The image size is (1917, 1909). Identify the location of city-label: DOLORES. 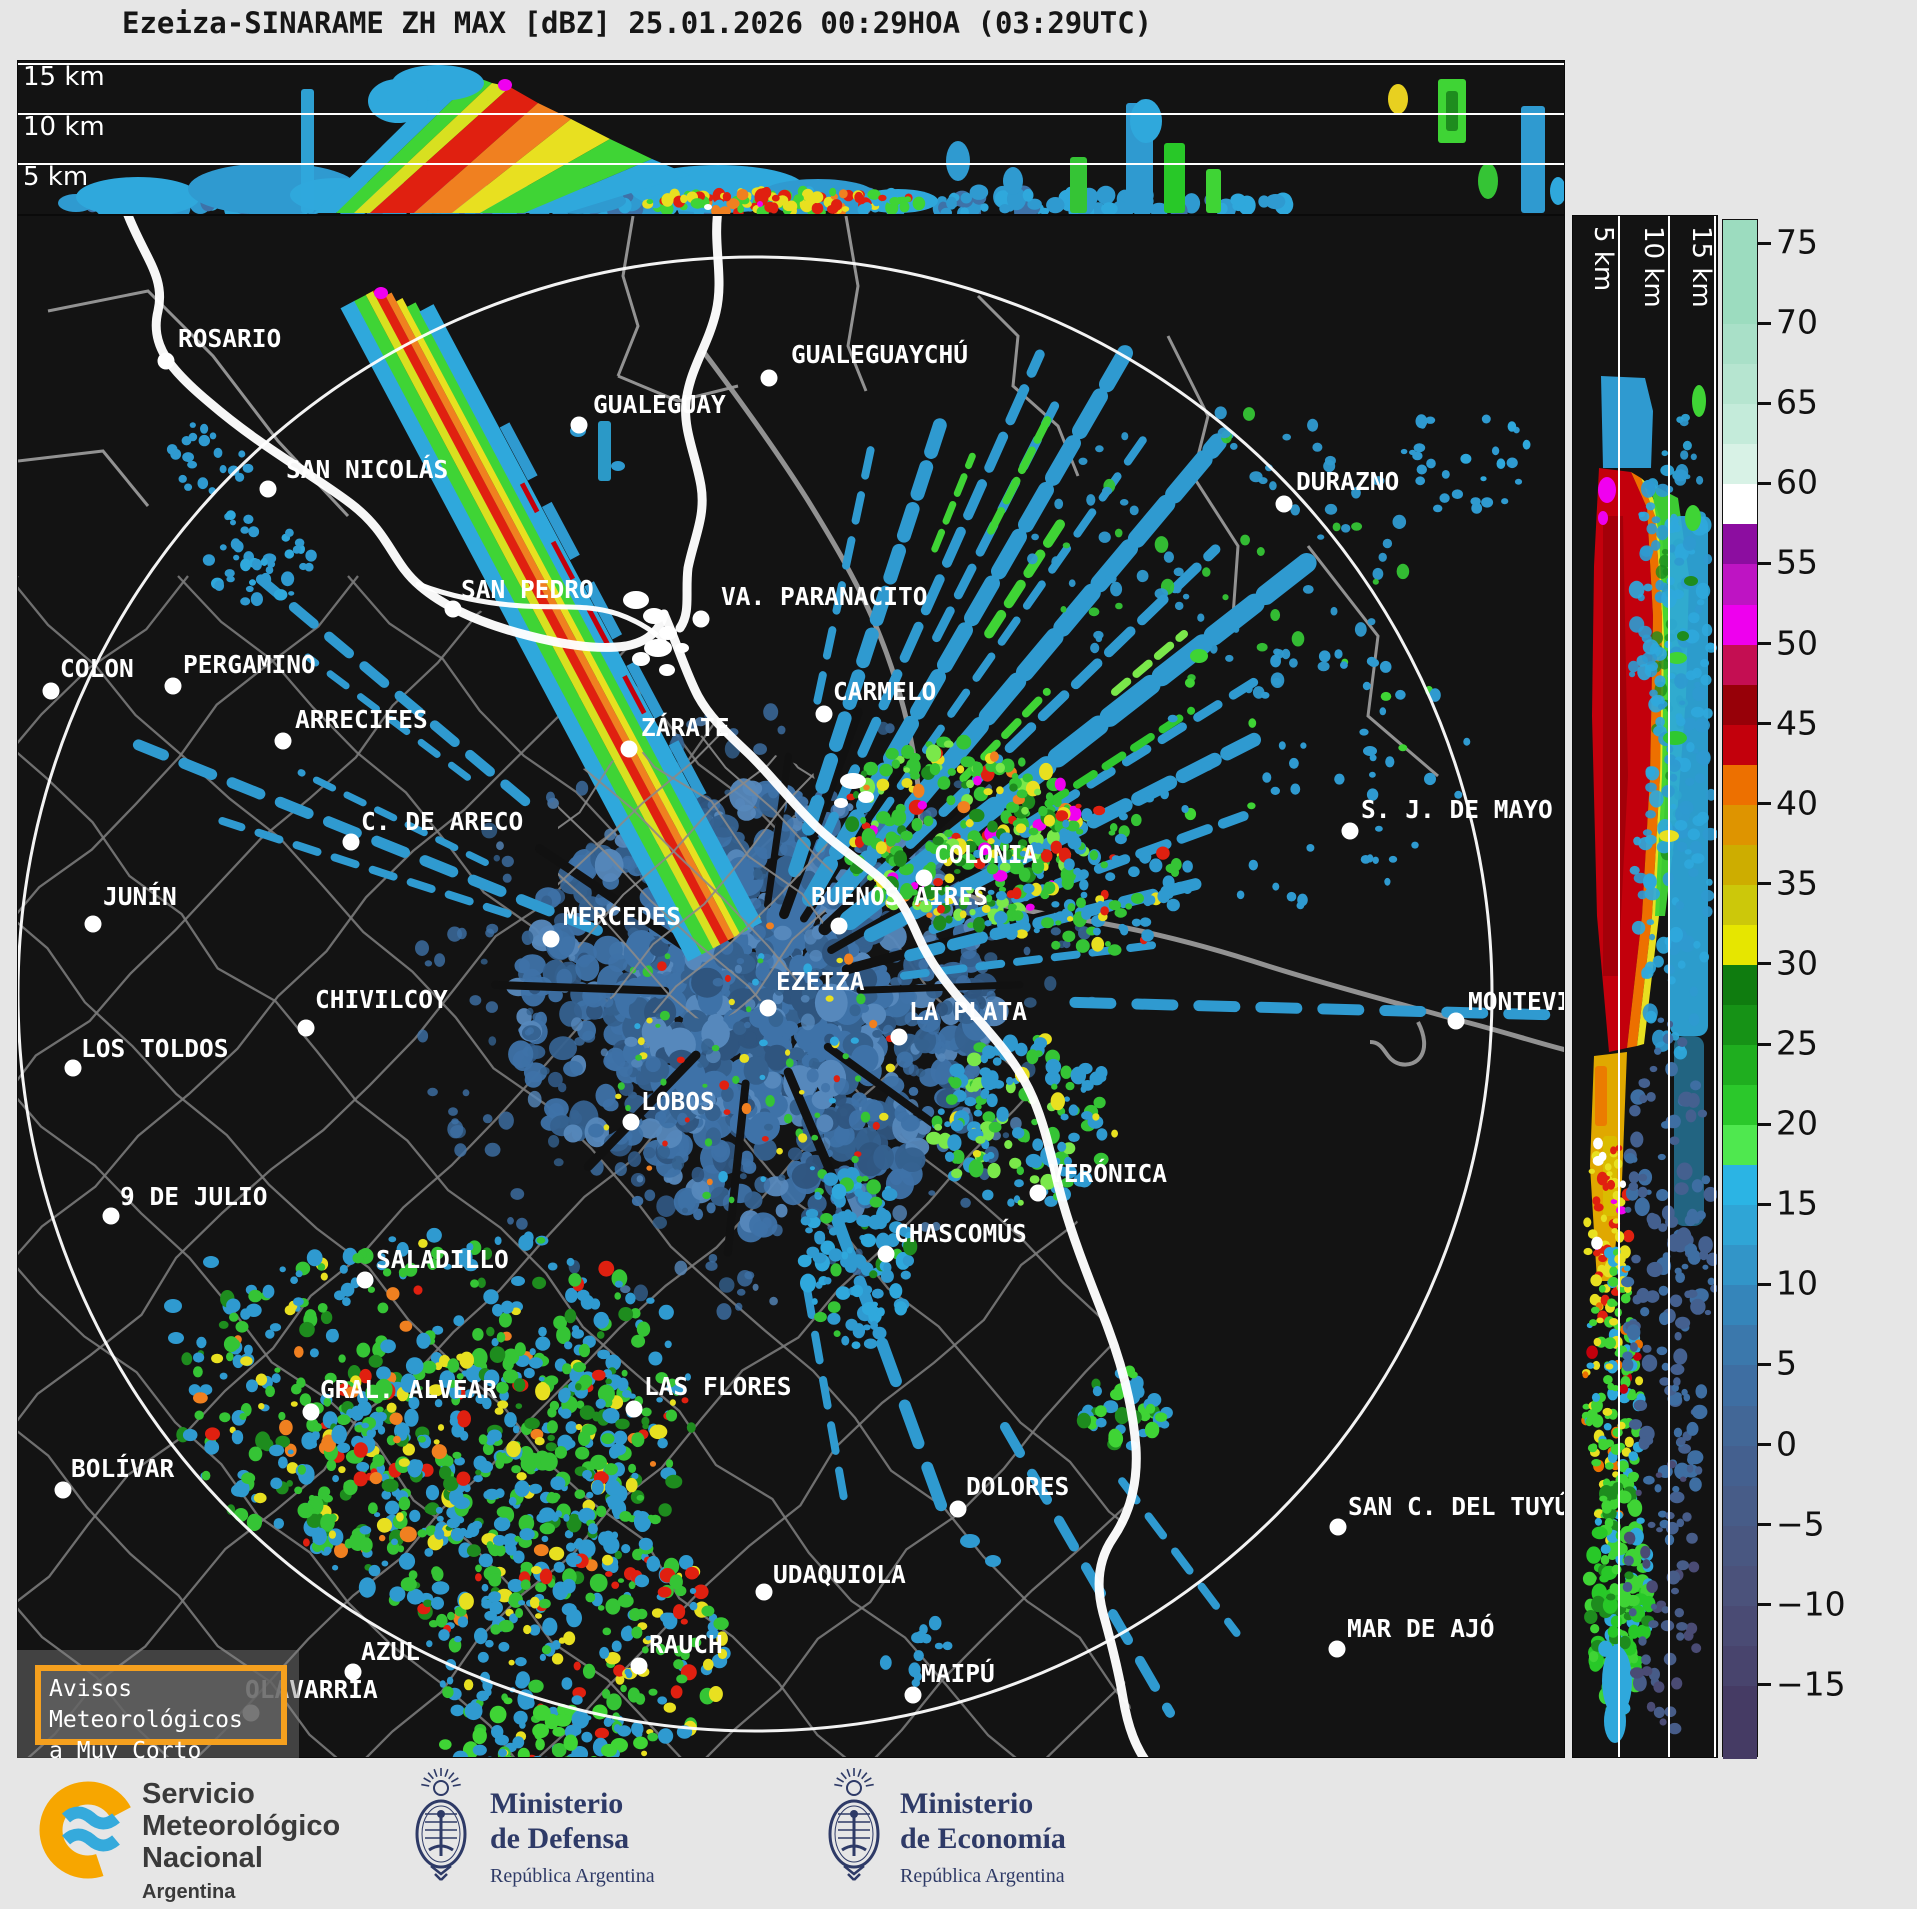
(1017, 1486).